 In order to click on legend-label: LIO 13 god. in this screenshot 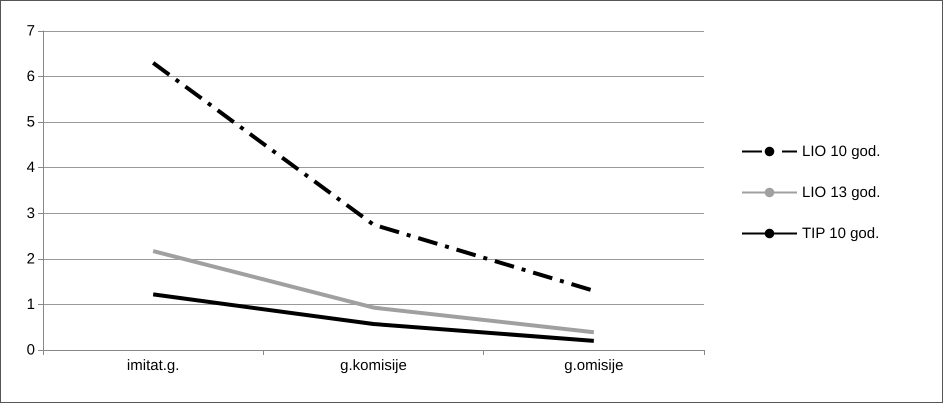, I will do `click(841, 192)`.